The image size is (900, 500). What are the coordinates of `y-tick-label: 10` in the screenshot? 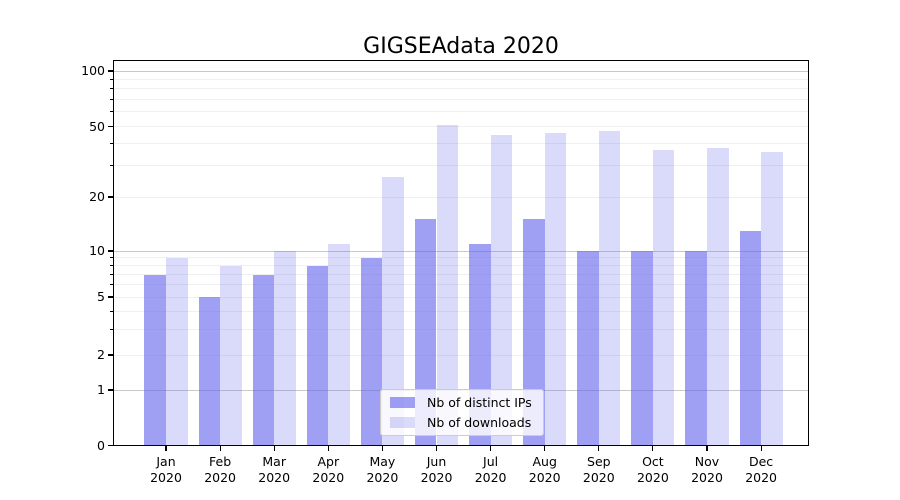 It's located at (97, 250).